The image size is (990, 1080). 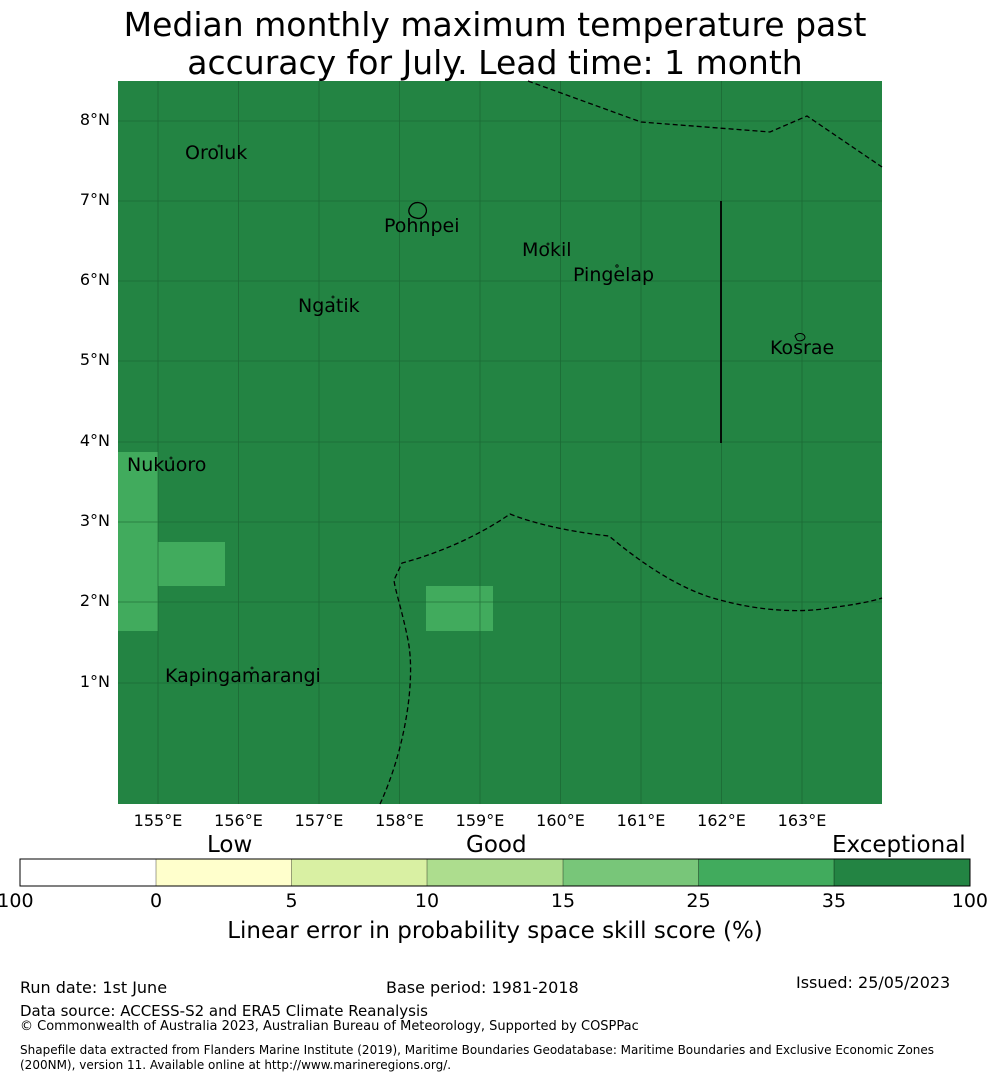 What do you see at coordinates (94, 440) in the screenshot?
I see `lat-label-4n: 4°N` at bounding box center [94, 440].